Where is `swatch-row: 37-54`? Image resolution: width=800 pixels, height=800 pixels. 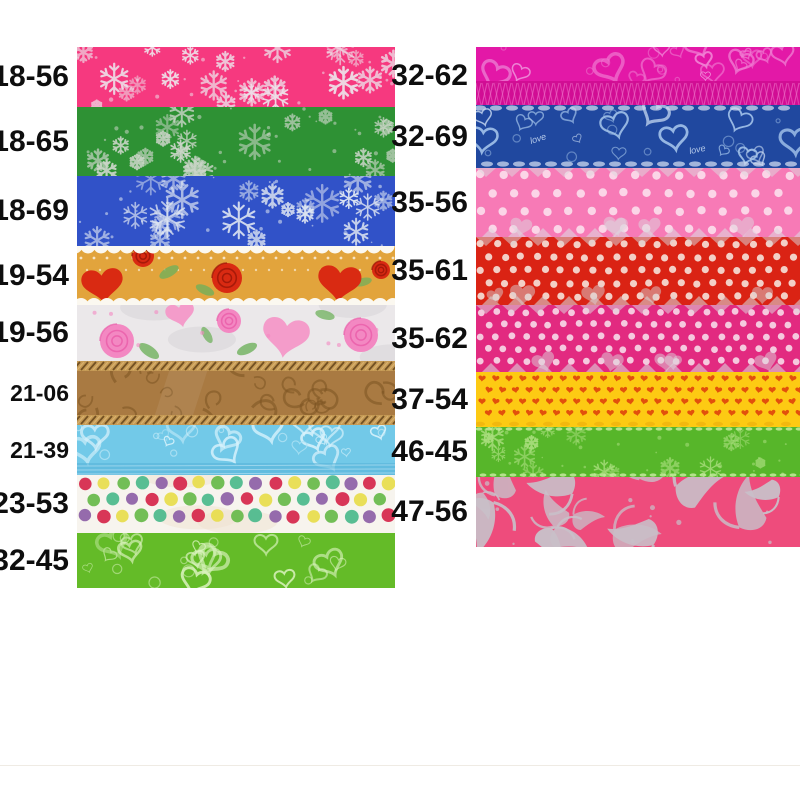 swatch-row: 37-54 is located at coordinates (595, 399).